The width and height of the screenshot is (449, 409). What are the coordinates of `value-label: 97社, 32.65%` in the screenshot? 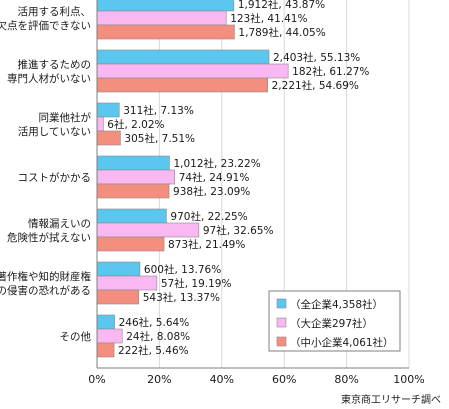 It's located at (238, 230).